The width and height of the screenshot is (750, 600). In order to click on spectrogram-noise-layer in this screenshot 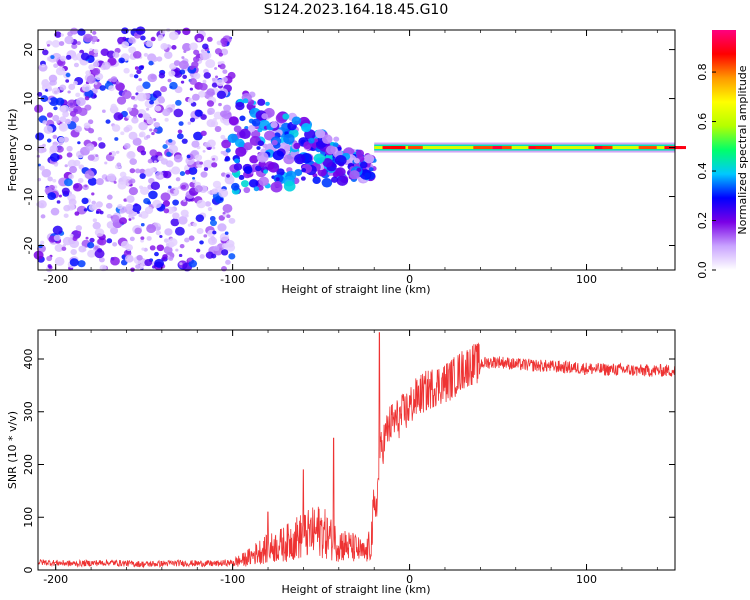, I will do `click(134, 149)`.